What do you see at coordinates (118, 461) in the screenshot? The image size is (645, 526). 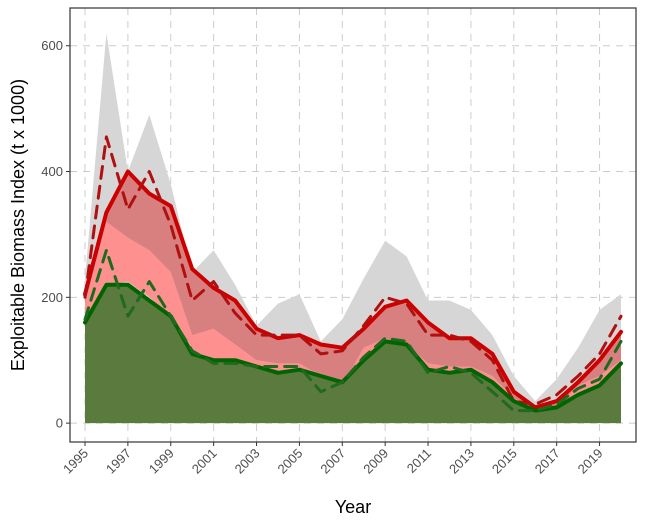 I see `x-tick-label: 1997` at bounding box center [118, 461].